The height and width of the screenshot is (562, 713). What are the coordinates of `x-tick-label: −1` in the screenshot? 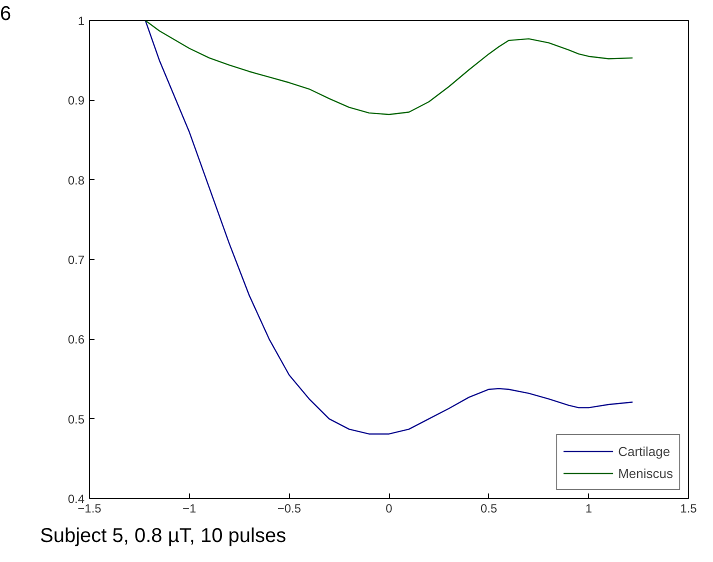 It's located at (189, 509).